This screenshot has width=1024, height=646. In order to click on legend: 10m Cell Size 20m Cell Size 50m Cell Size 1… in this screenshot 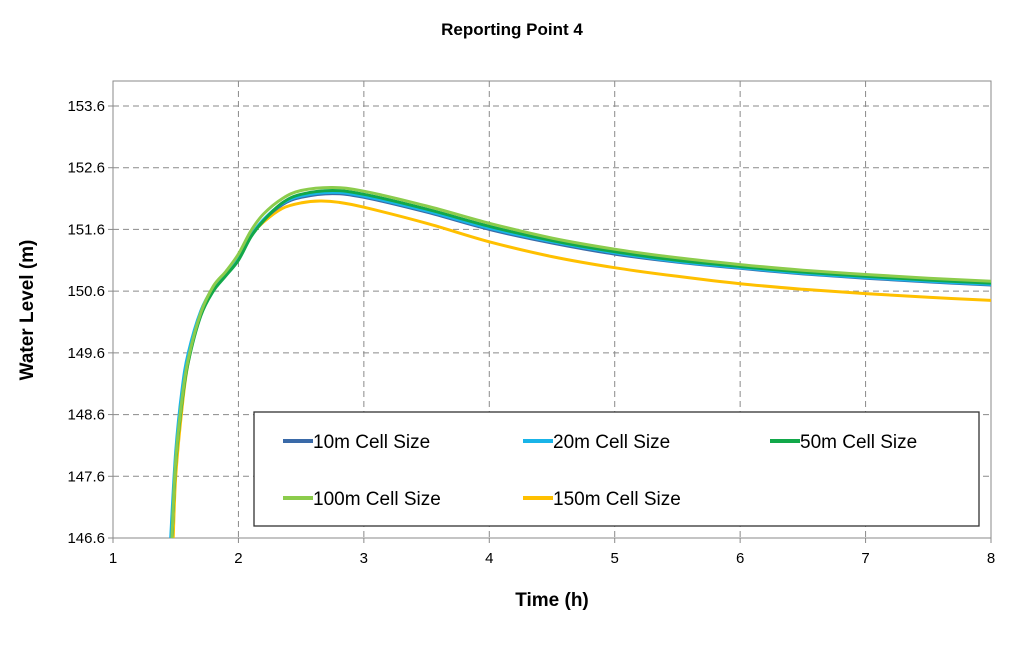, I will do `click(616, 469)`.